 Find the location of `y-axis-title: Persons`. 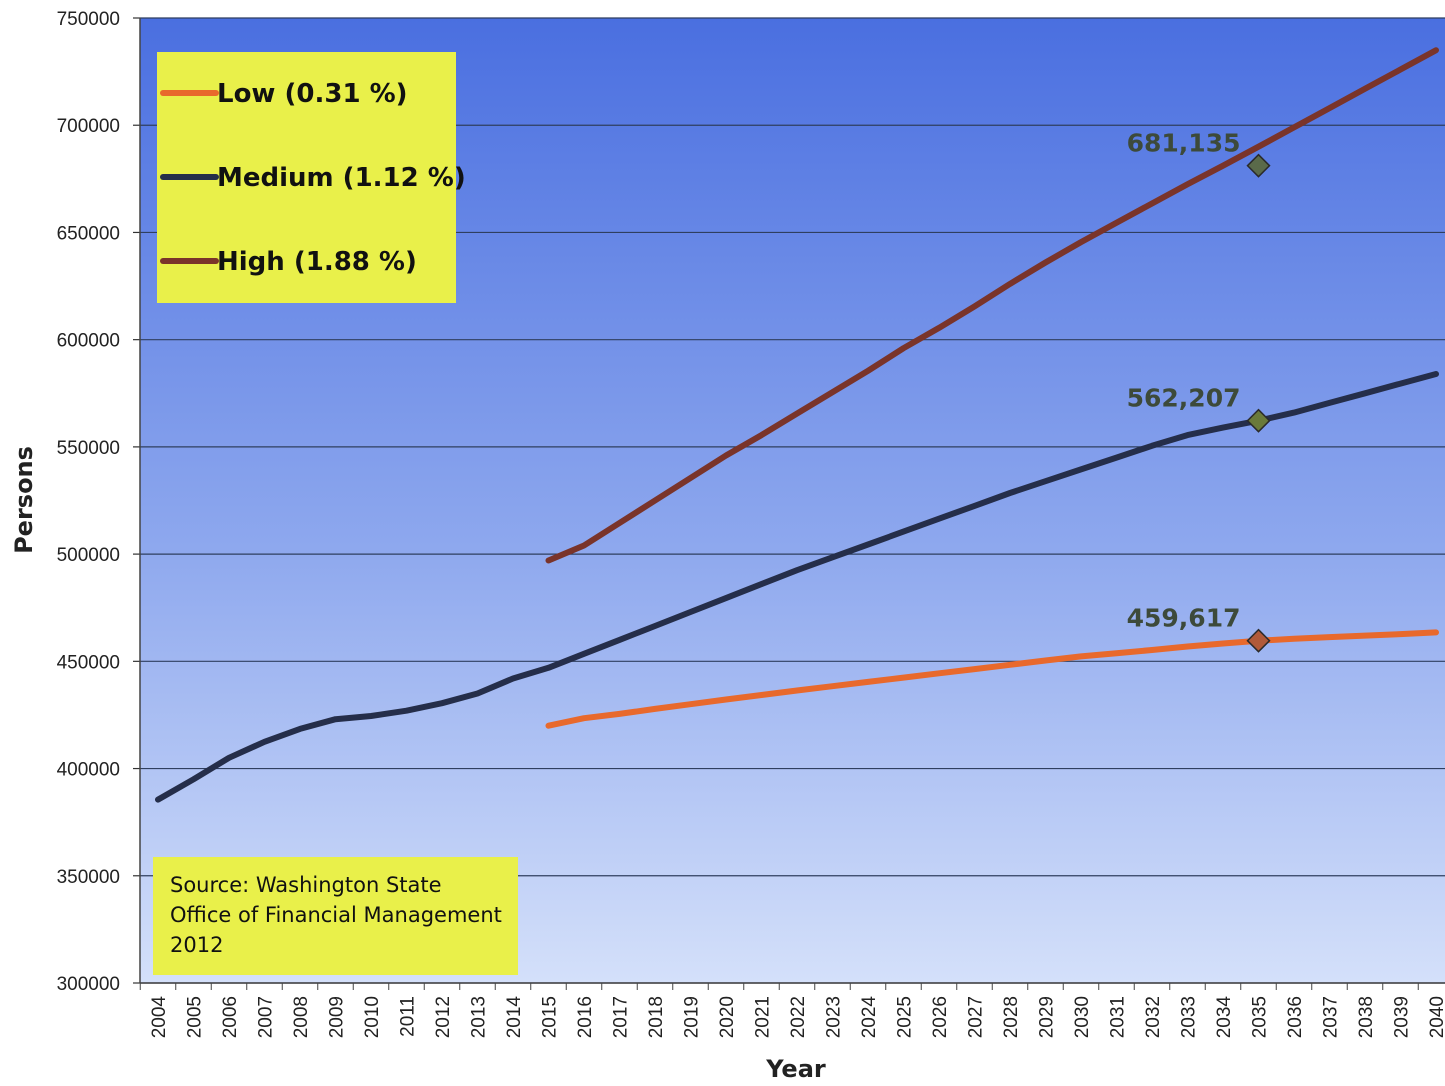

y-axis-title: Persons is located at coordinates (24, 500).